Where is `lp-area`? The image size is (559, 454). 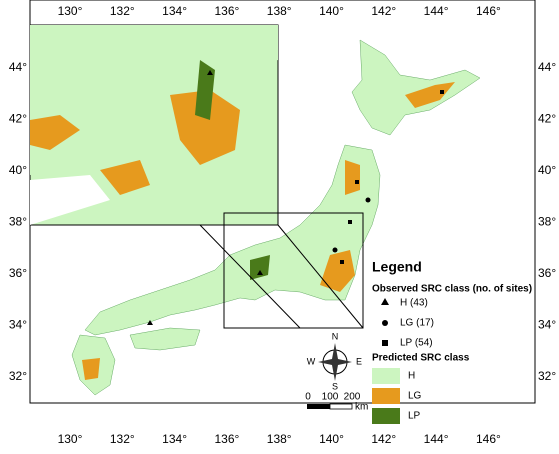
lp-area is located at coordinates (260, 267).